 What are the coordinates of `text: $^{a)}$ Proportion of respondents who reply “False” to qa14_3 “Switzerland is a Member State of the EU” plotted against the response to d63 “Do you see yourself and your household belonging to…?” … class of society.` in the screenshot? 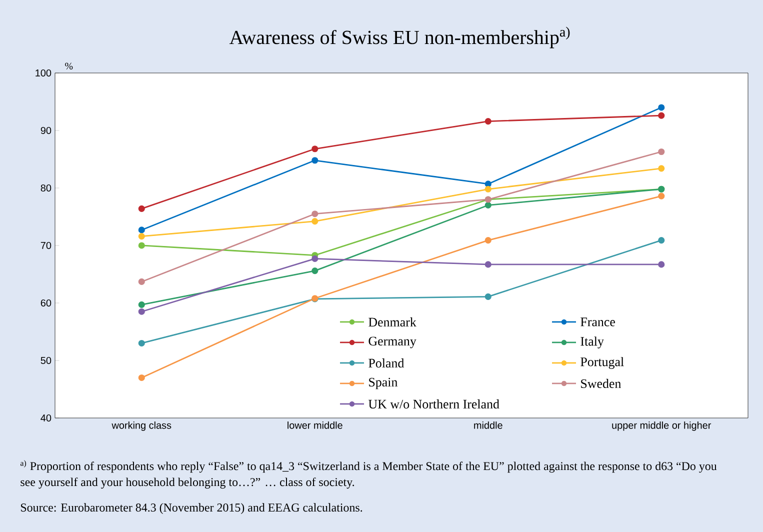 It's located at (368, 474).